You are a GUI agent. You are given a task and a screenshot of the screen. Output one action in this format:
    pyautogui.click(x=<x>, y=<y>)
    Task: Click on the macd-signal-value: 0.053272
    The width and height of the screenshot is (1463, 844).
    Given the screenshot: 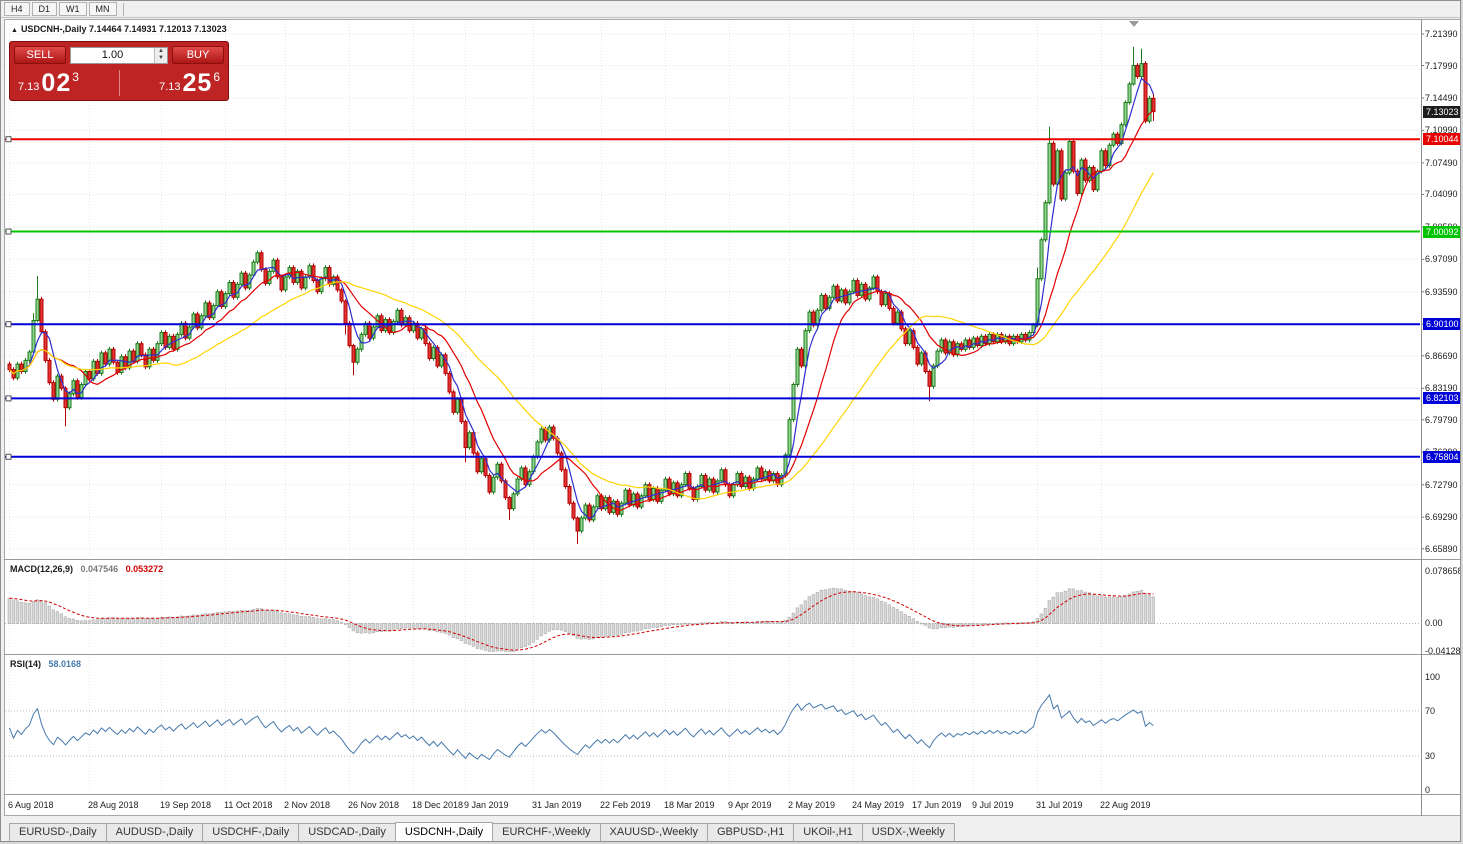 What is the action you would take?
    pyautogui.click(x=144, y=569)
    